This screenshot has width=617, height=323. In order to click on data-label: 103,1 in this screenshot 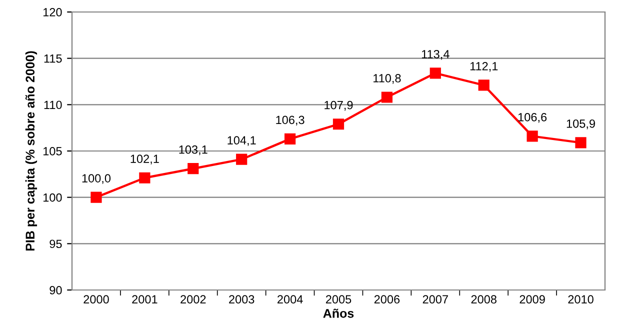, I will do `click(193, 150)`.